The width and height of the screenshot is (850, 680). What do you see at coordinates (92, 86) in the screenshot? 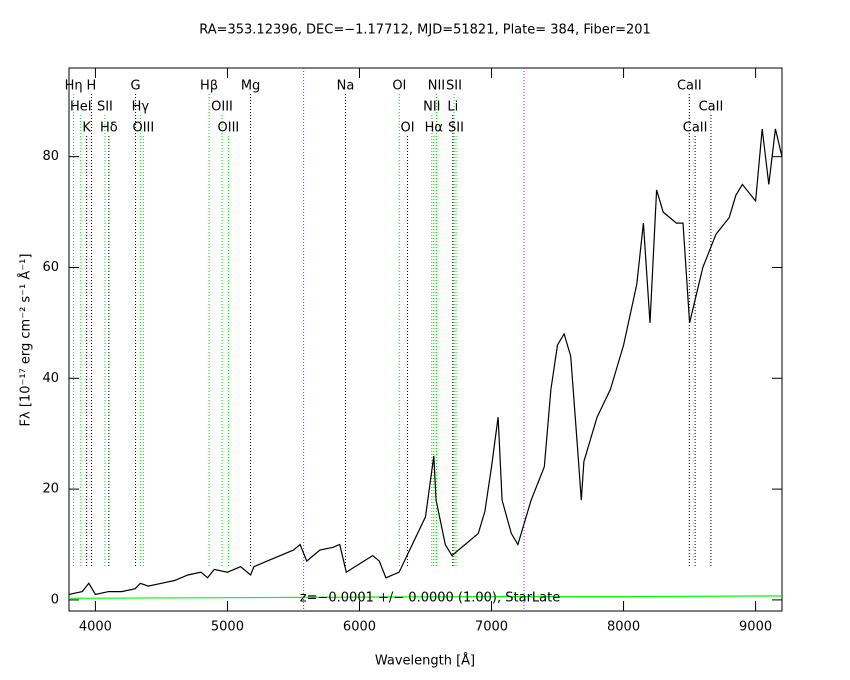
I see `spectral-line-label: H` at bounding box center [92, 86].